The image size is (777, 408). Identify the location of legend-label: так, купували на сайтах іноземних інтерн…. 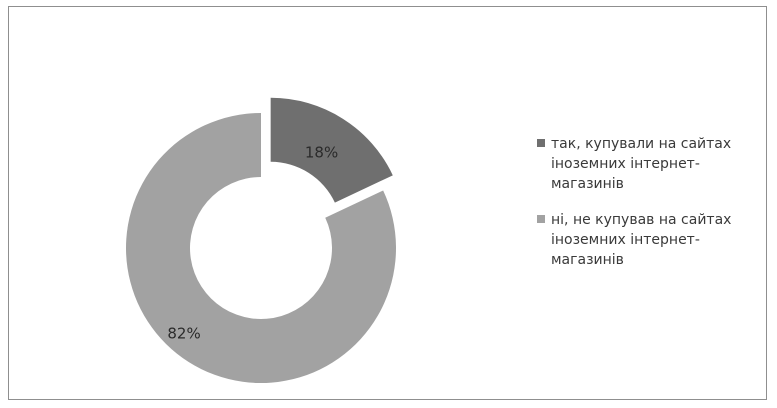
(641, 164).